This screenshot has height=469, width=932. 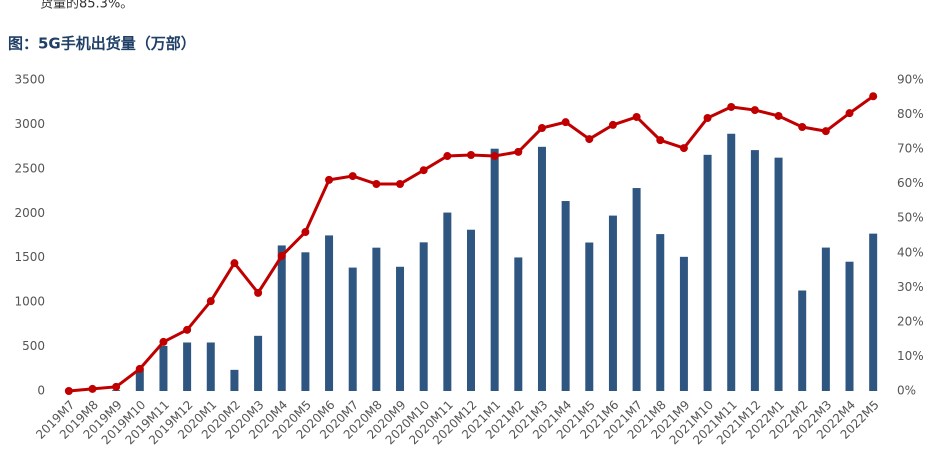 I want to click on y-tick-label: 3000, so click(x=29, y=124).